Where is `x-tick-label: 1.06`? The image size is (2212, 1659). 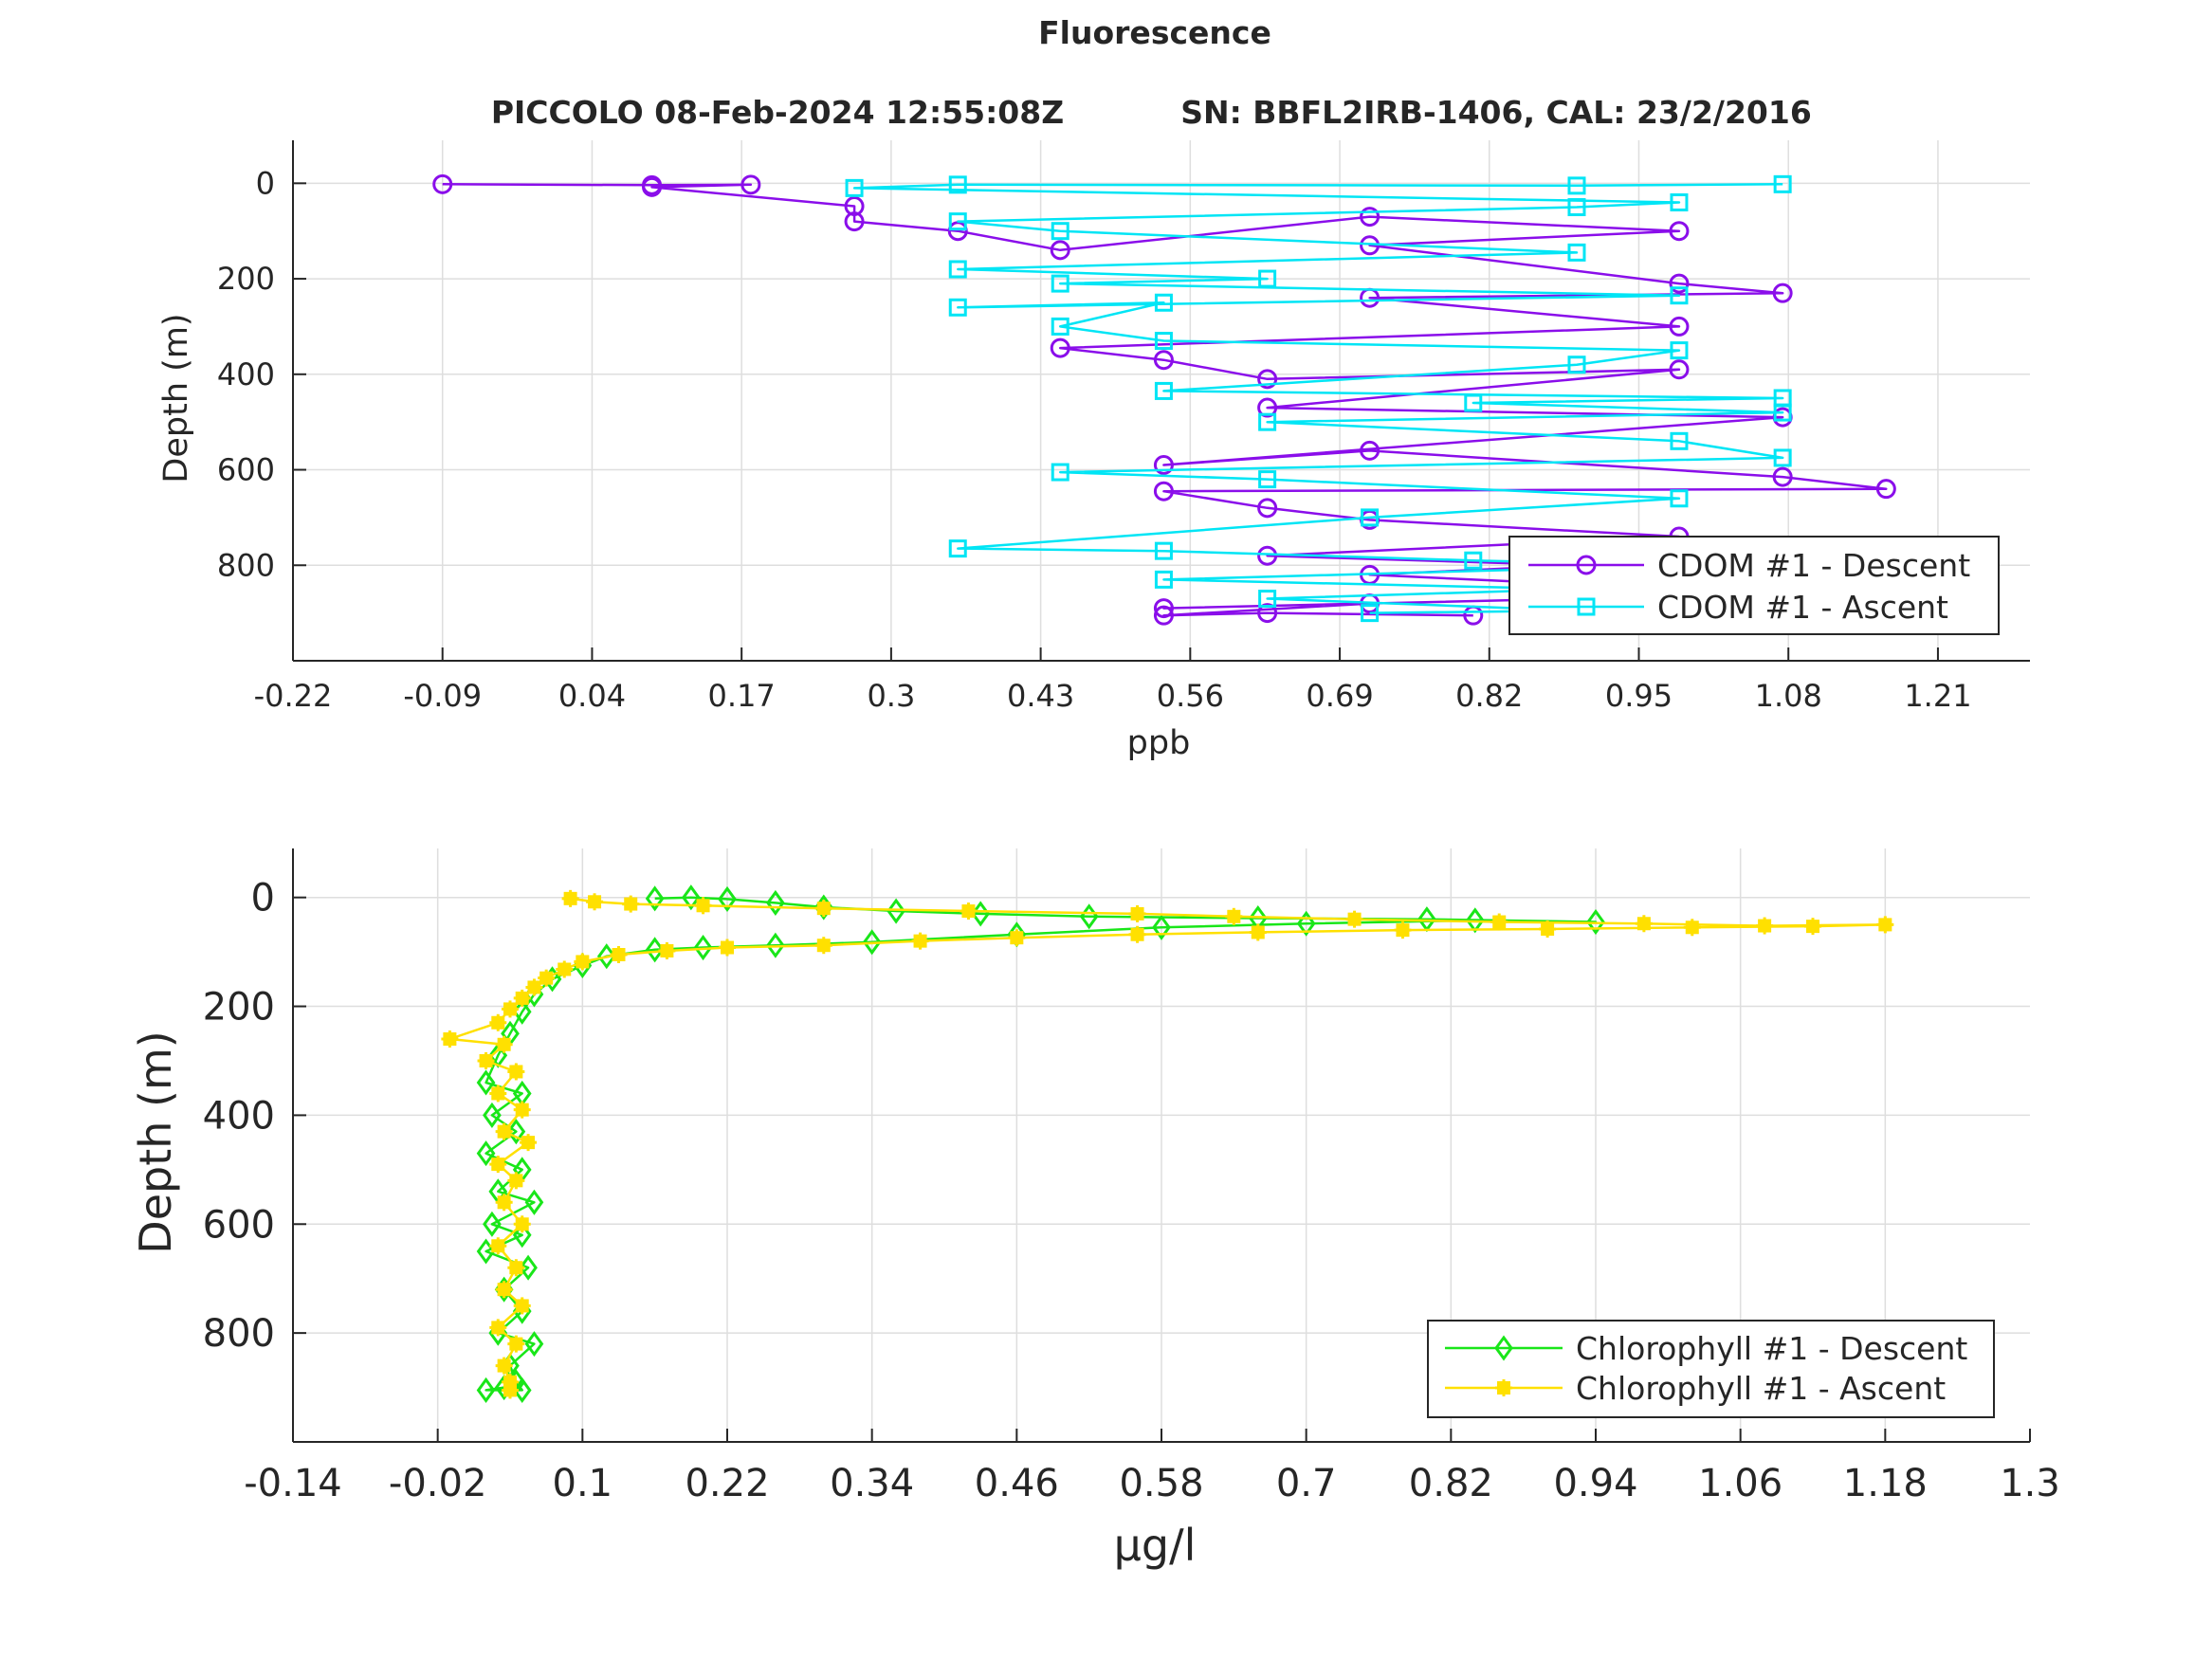 x-tick-label: 1.06 is located at coordinates (1740, 1483).